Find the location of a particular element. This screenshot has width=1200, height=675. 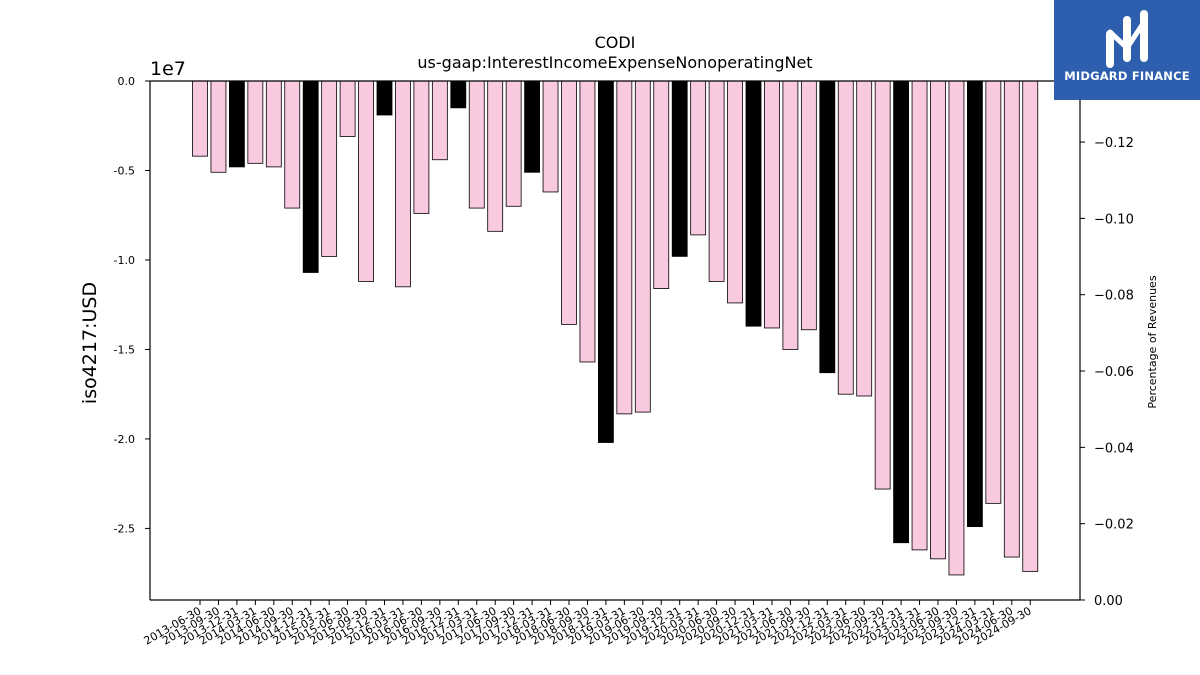

y2-ticks-group: 0.00 −0.02 −0.04 −0.06 −0.08 −0.10 −0.12 is located at coordinates (1107, 372).